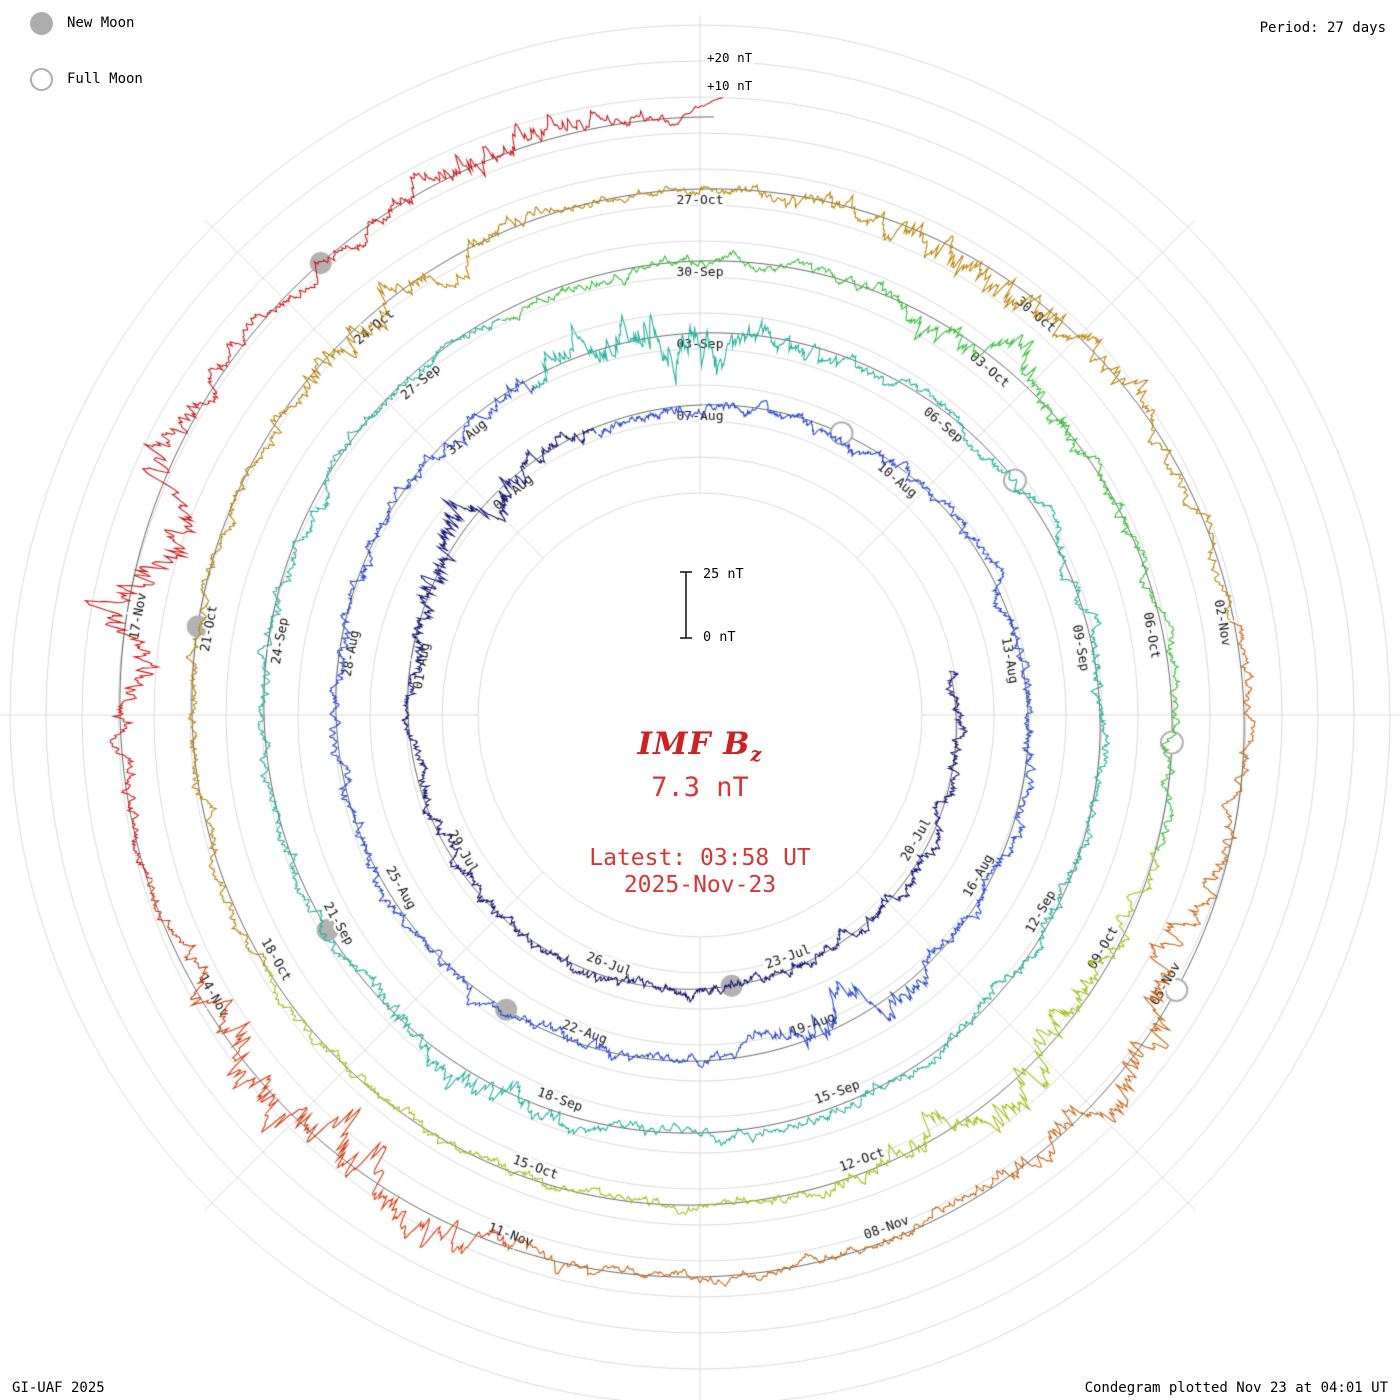 This screenshot has width=1400, height=1400. What do you see at coordinates (1322, 28) in the screenshot?
I see `period-label: Period: 27 days` at bounding box center [1322, 28].